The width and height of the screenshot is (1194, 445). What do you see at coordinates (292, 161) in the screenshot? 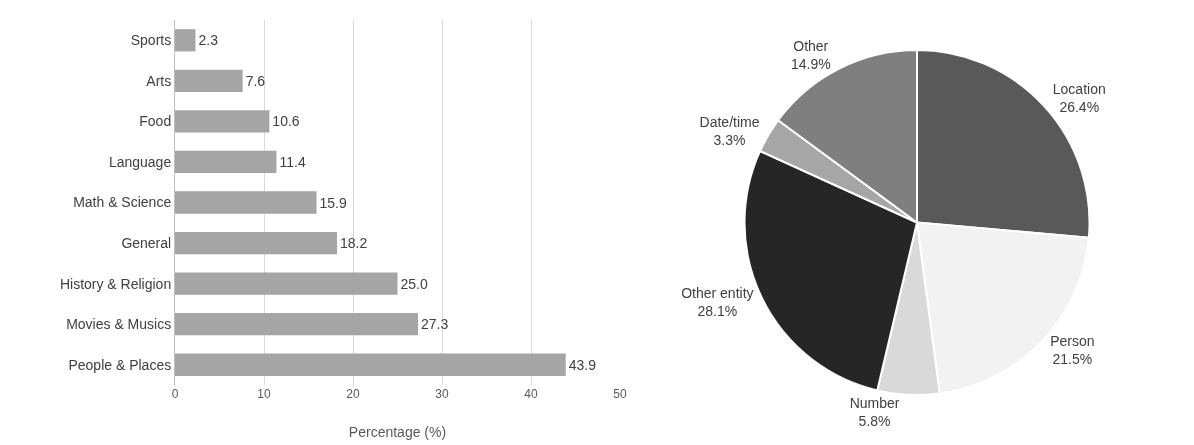
I see `data-label: 11.4` at bounding box center [292, 161].